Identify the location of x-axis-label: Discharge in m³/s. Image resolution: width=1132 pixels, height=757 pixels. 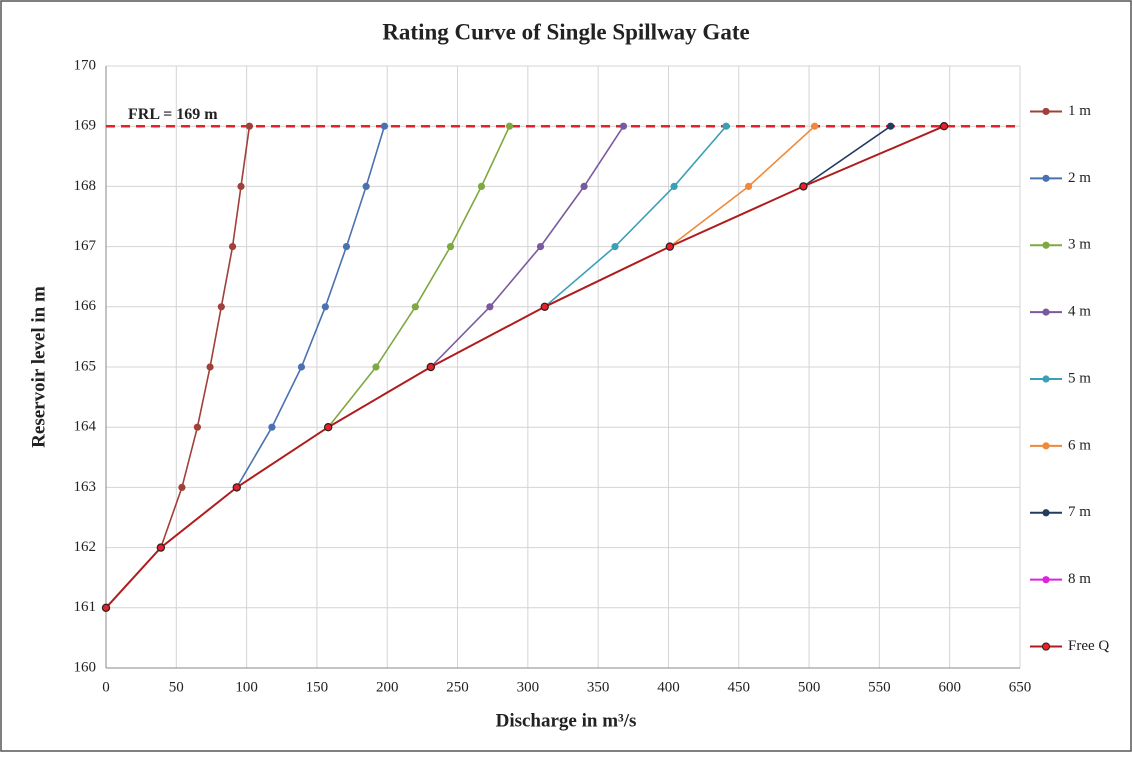
(566, 720).